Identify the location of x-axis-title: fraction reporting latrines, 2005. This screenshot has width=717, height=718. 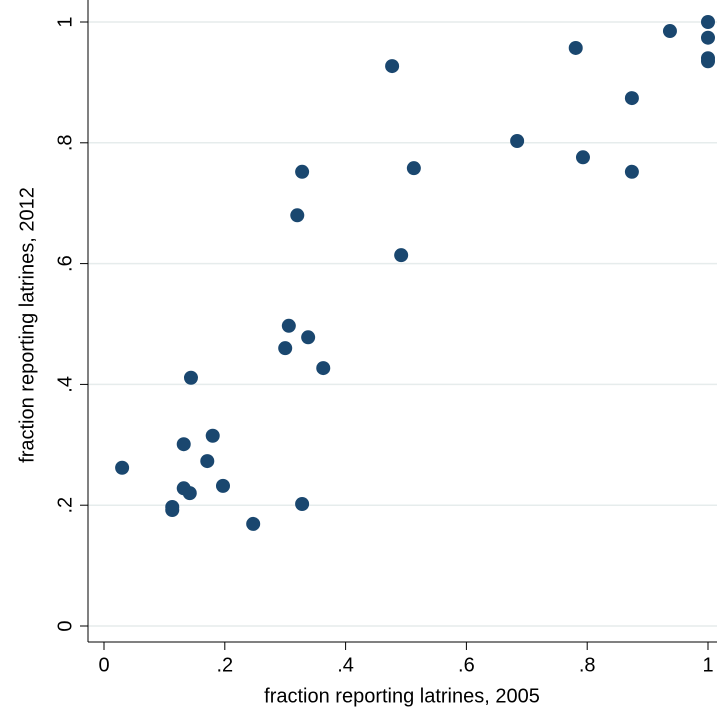
(402, 696).